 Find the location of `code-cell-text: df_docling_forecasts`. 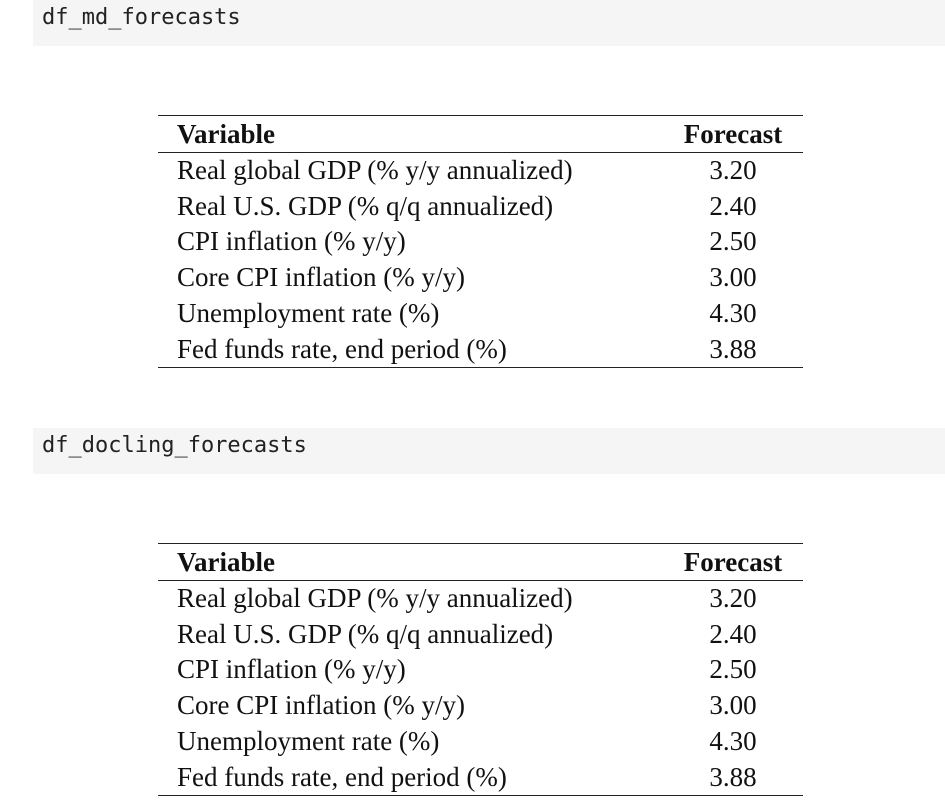

code-cell-text: df_docling_forecasts is located at coordinates (174, 445).